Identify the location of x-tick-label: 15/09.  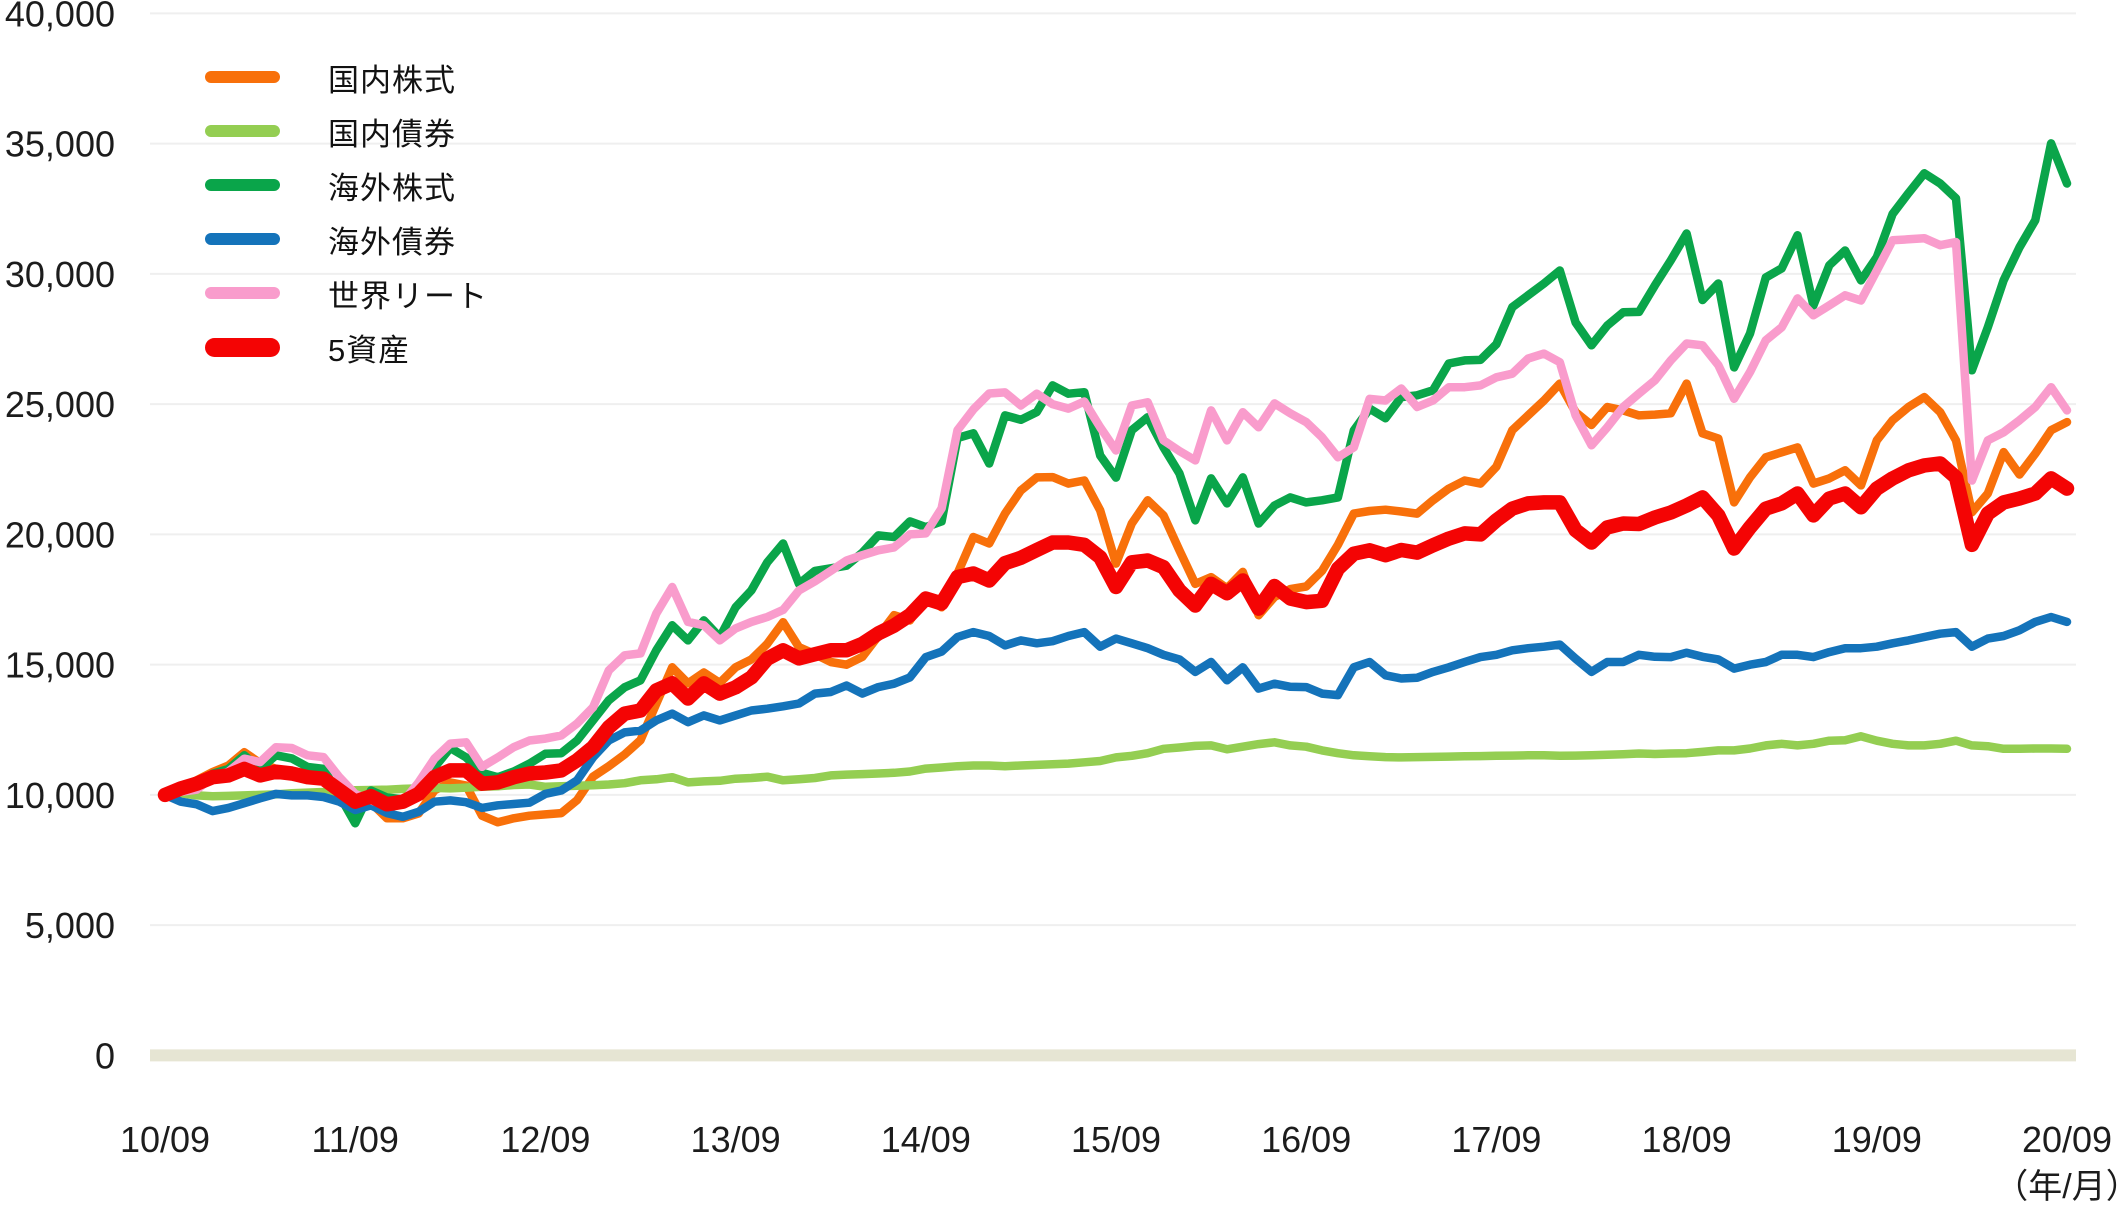
(1116, 1139).